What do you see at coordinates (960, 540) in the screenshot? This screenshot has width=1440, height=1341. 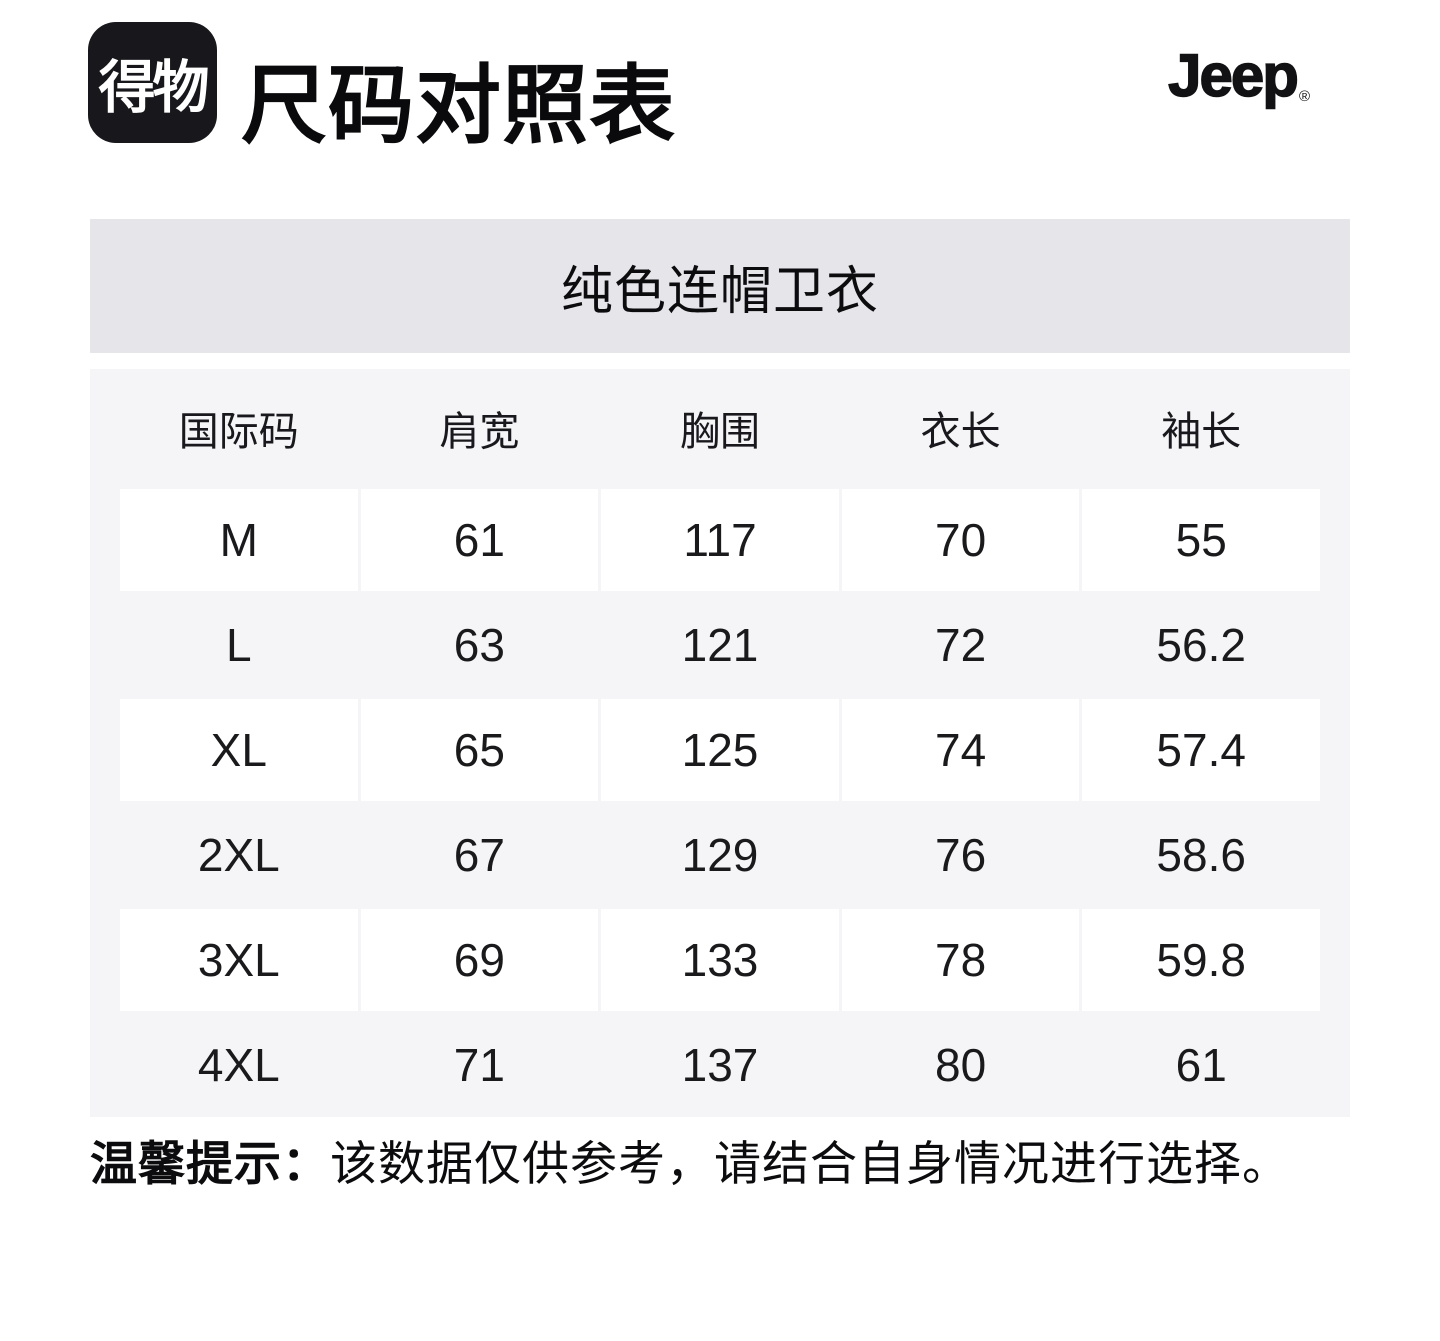 I see `measure-cell: 70` at bounding box center [960, 540].